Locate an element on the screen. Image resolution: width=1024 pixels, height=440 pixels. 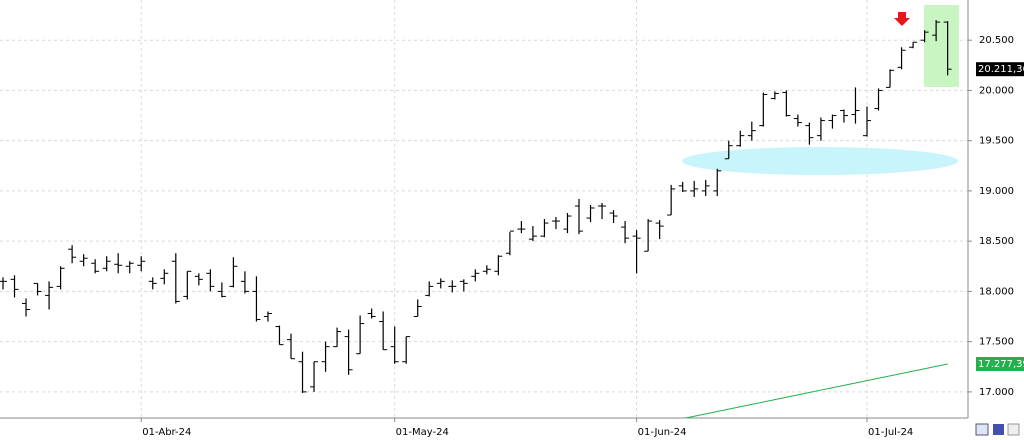
value-label: 17.277,39 is located at coordinates (1001, 364).